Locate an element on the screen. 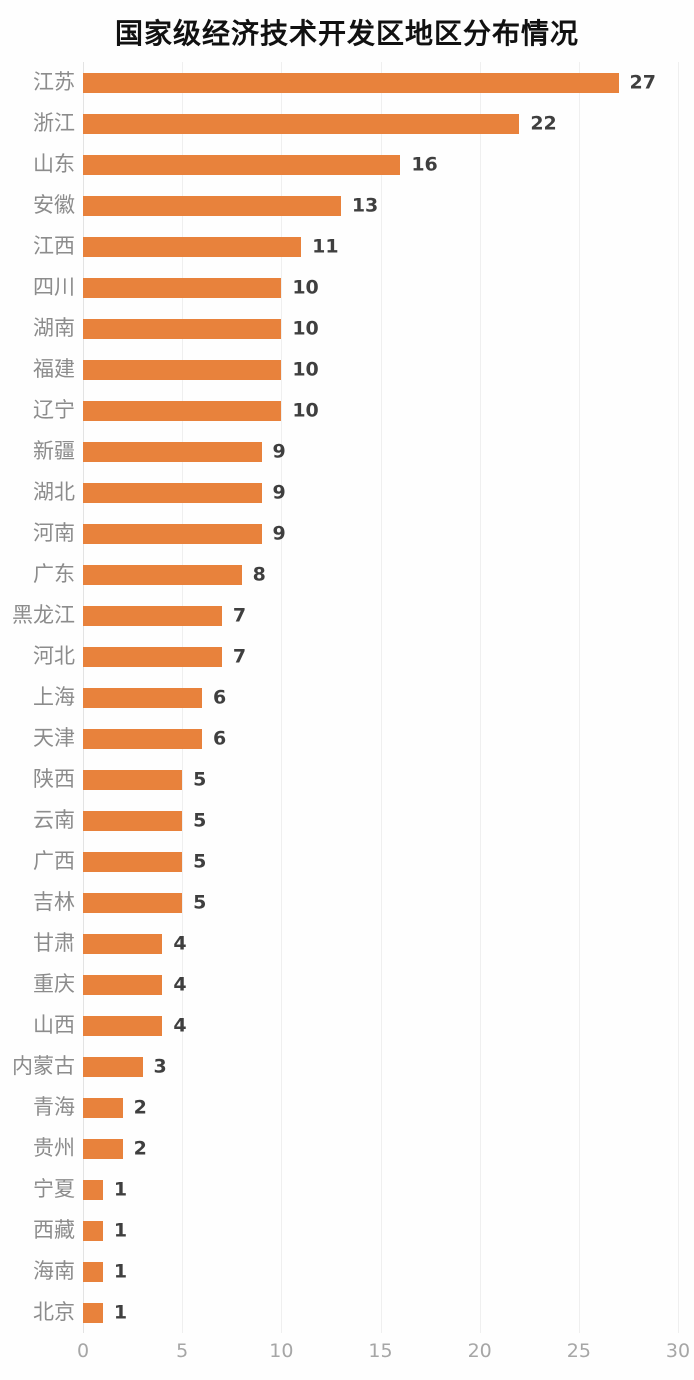 This screenshot has height=1380, width=694. value-label: 3 is located at coordinates (160, 1066).